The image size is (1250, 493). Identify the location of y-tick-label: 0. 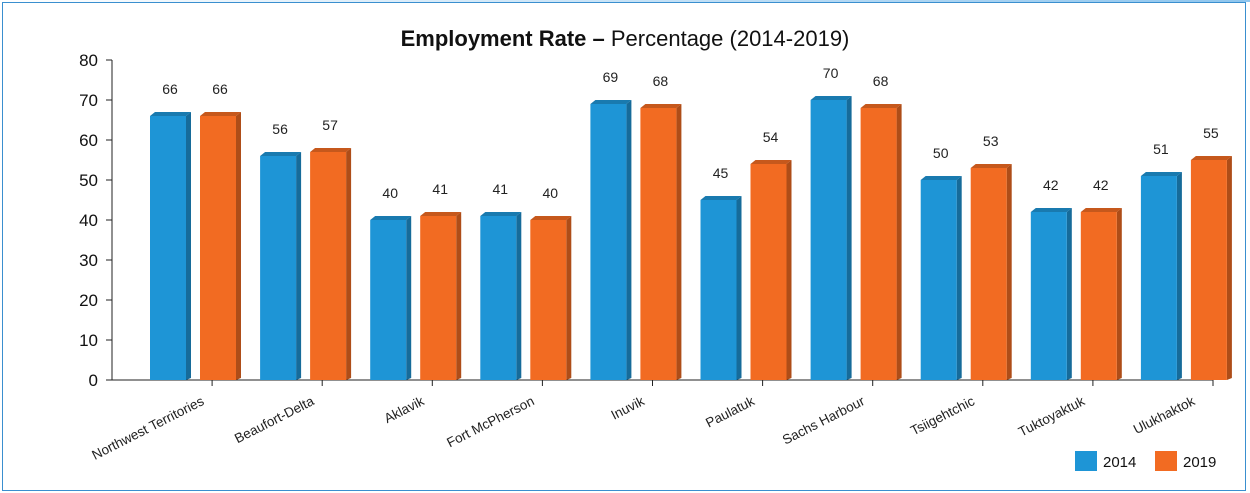
(93, 380).